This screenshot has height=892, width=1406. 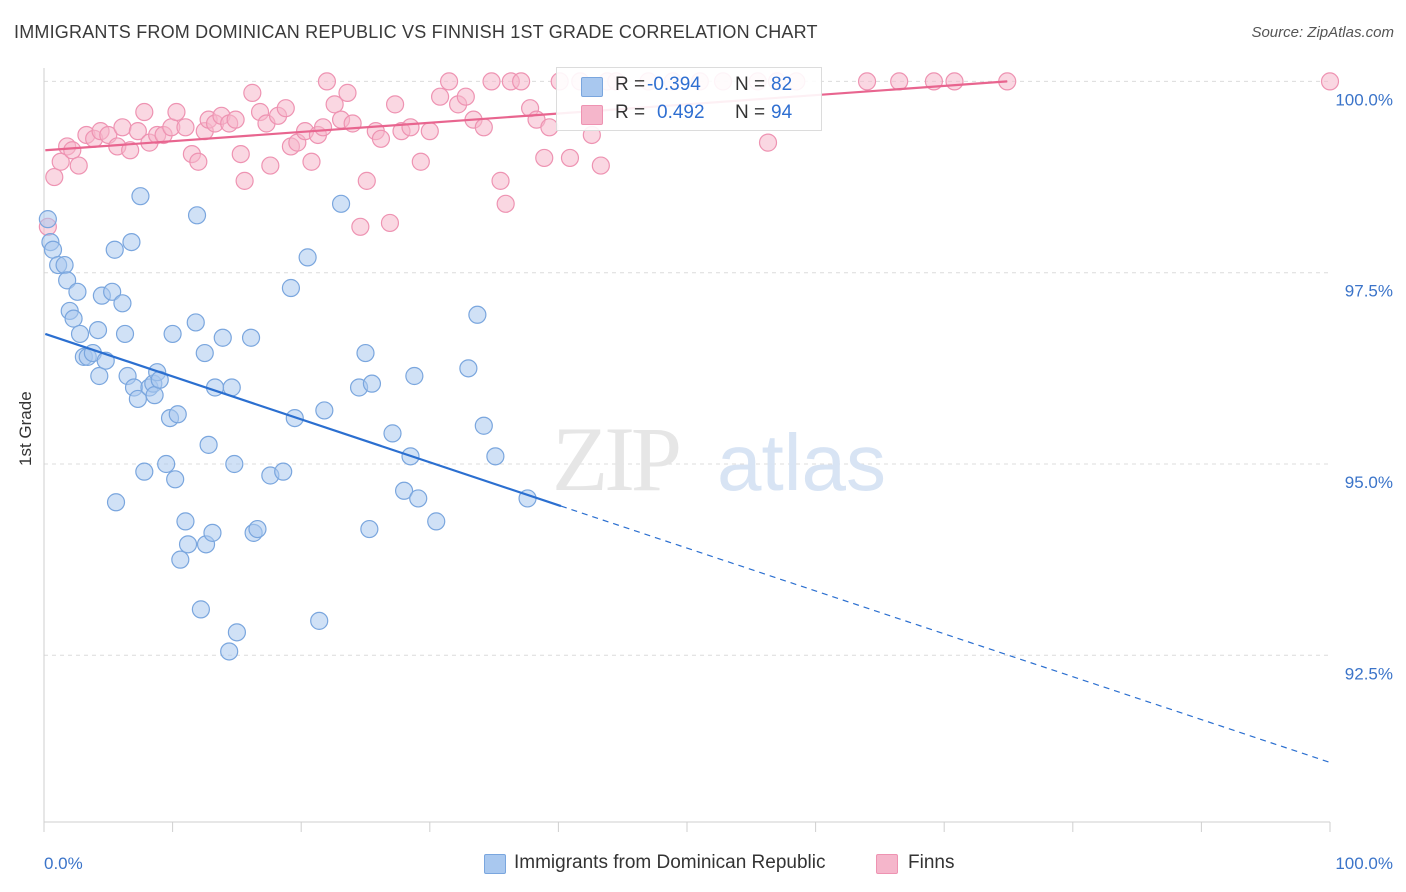 What do you see at coordinates (615, 459) in the screenshot?
I see `watermark-zip: ZIP` at bounding box center [615, 459].